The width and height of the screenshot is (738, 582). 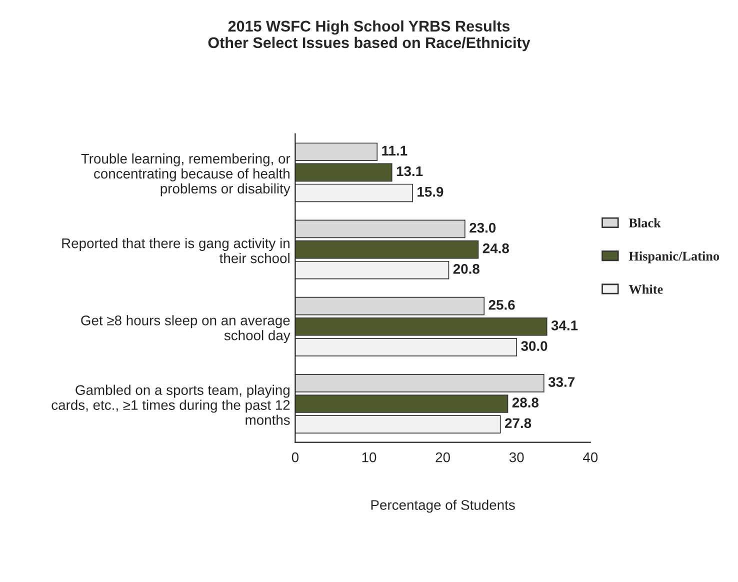 What do you see at coordinates (409, 171) in the screenshot?
I see `data-label: 13.1` at bounding box center [409, 171].